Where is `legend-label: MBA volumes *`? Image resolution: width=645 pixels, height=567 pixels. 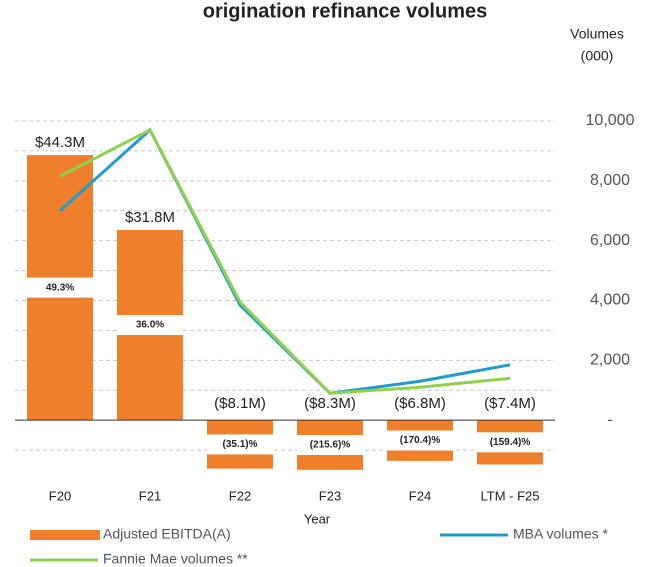
legend-label: MBA volumes * is located at coordinates (560, 534).